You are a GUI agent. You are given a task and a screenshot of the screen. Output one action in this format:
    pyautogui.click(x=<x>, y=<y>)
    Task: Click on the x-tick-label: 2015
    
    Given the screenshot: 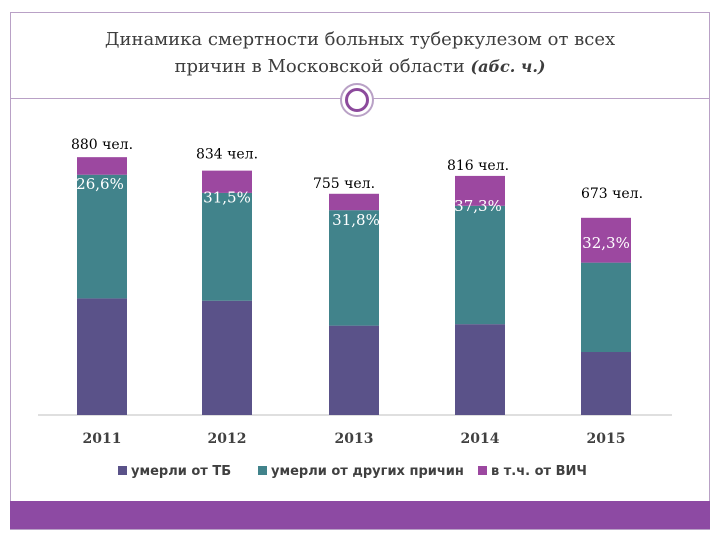 What is the action you would take?
    pyautogui.click(x=606, y=439)
    